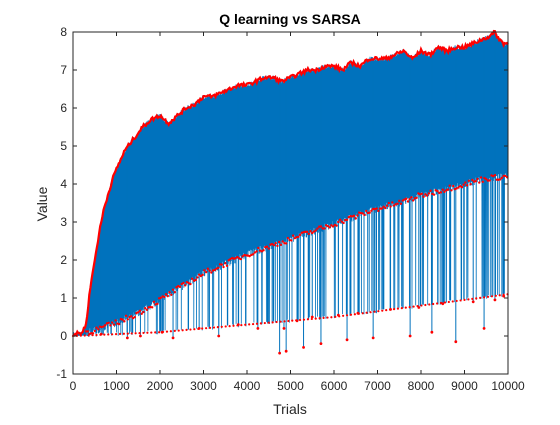 This screenshot has height=425, width=560. Describe the element at coordinates (290, 386) in the screenshot. I see `x-tick-label: 5000` at that location.